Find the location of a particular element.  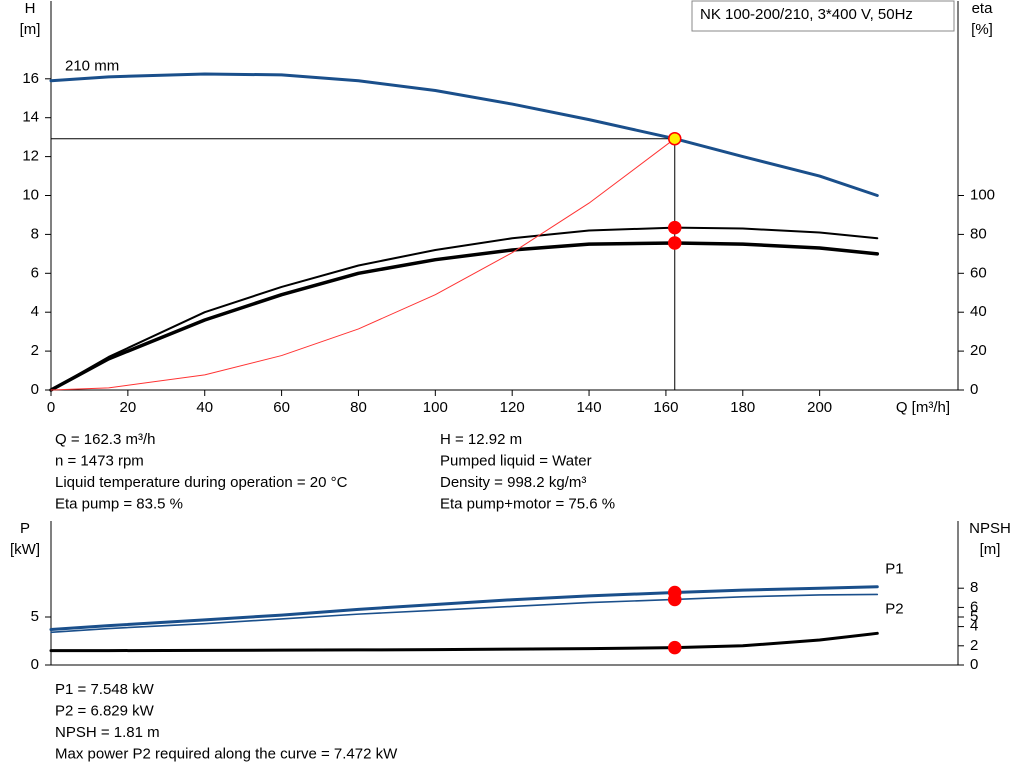

y2-tick-label: 100 is located at coordinates (982, 194).